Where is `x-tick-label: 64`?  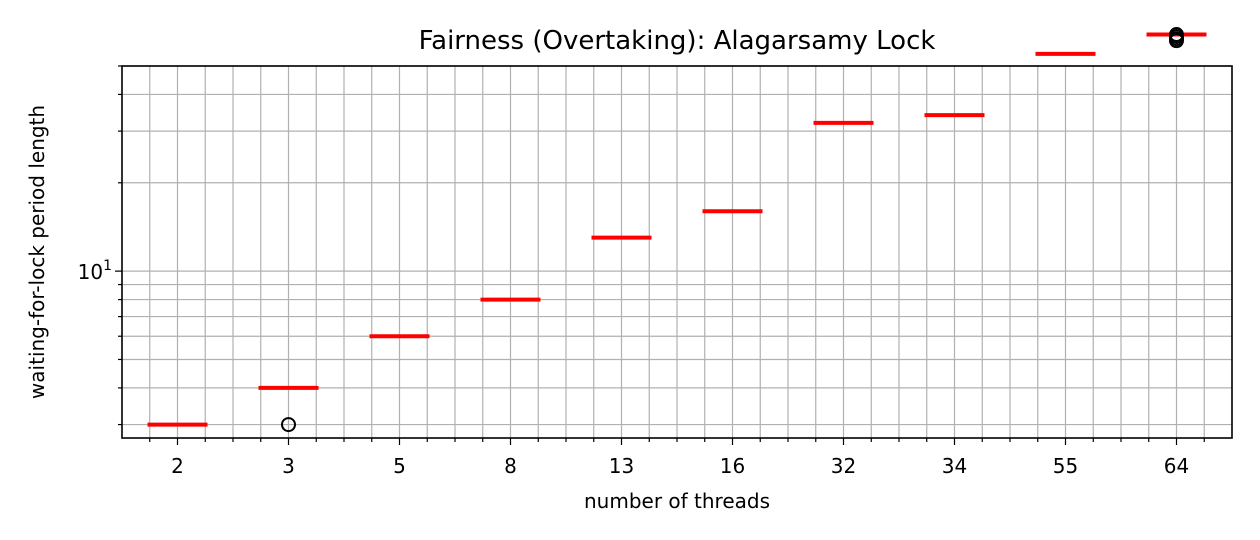 x-tick-label: 64 is located at coordinates (1176, 466).